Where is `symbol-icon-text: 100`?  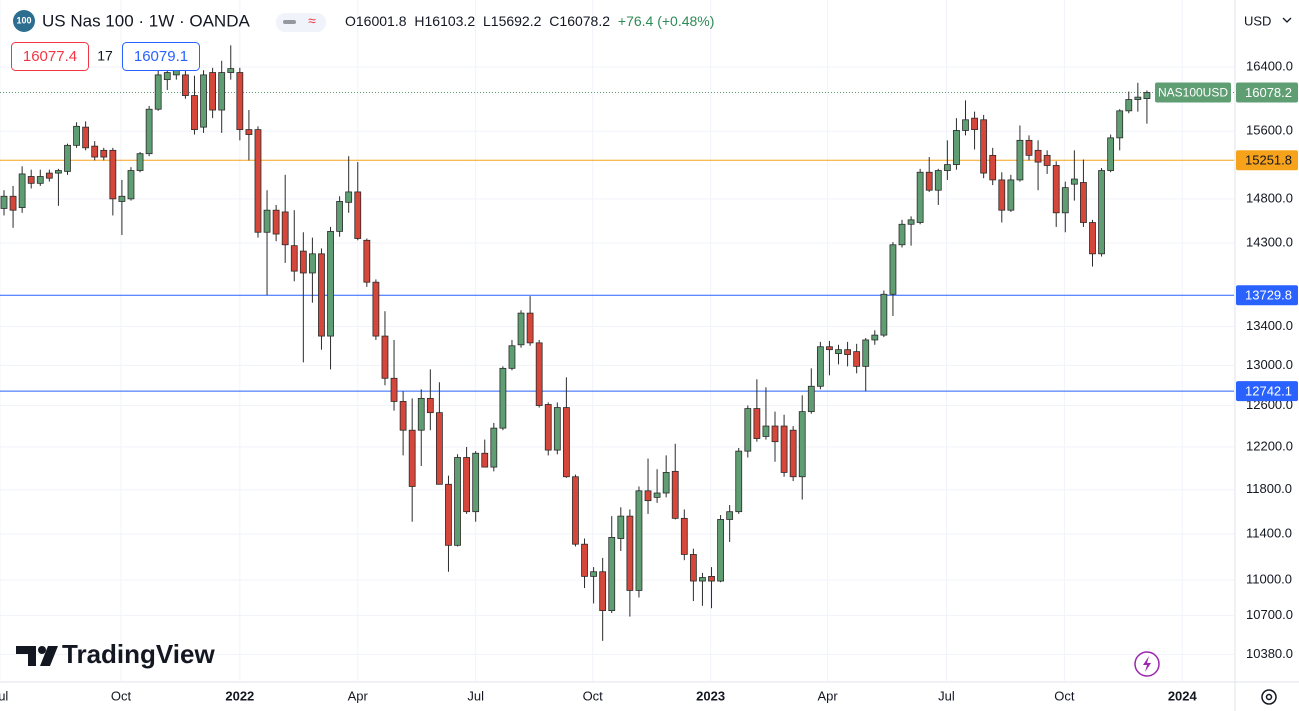 symbol-icon-text: 100 is located at coordinates (23, 20).